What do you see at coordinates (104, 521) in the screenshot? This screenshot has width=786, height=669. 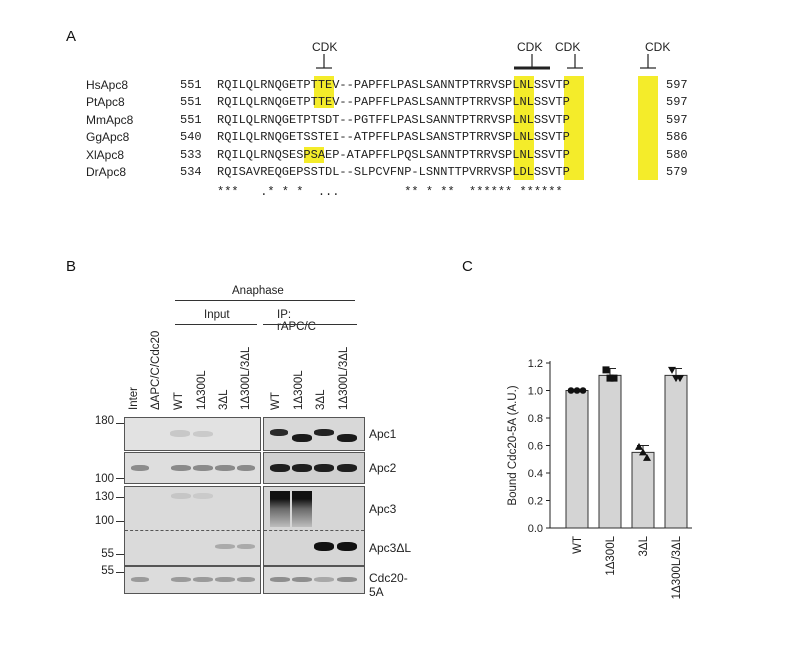 I see `mw-100-b: 100` at bounding box center [104, 521].